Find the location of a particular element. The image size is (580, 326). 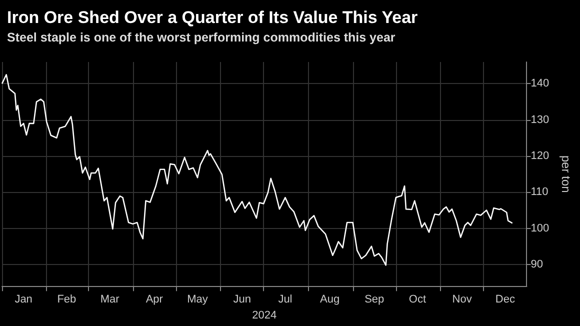

x-tick-label: Dec is located at coordinates (505, 300).